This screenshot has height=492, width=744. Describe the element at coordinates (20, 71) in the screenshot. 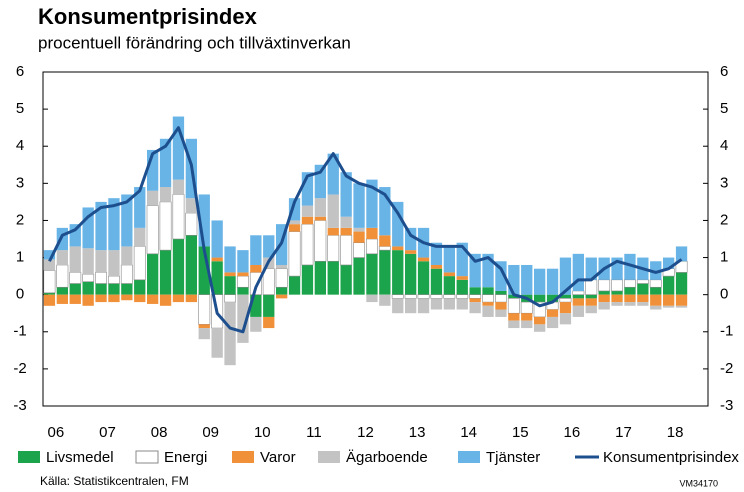

I see `y-tick-label: 6` at that location.